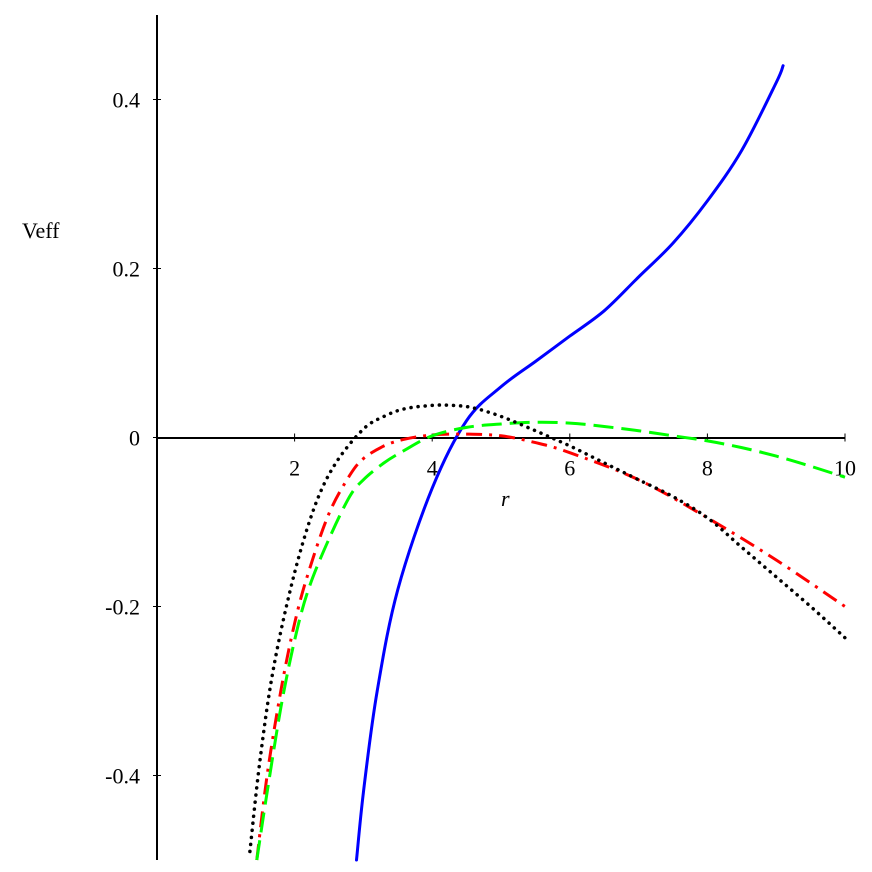 This screenshot has height=872, width=872. What do you see at coordinates (134, 438) in the screenshot?
I see `y-tick-label: 0` at bounding box center [134, 438].